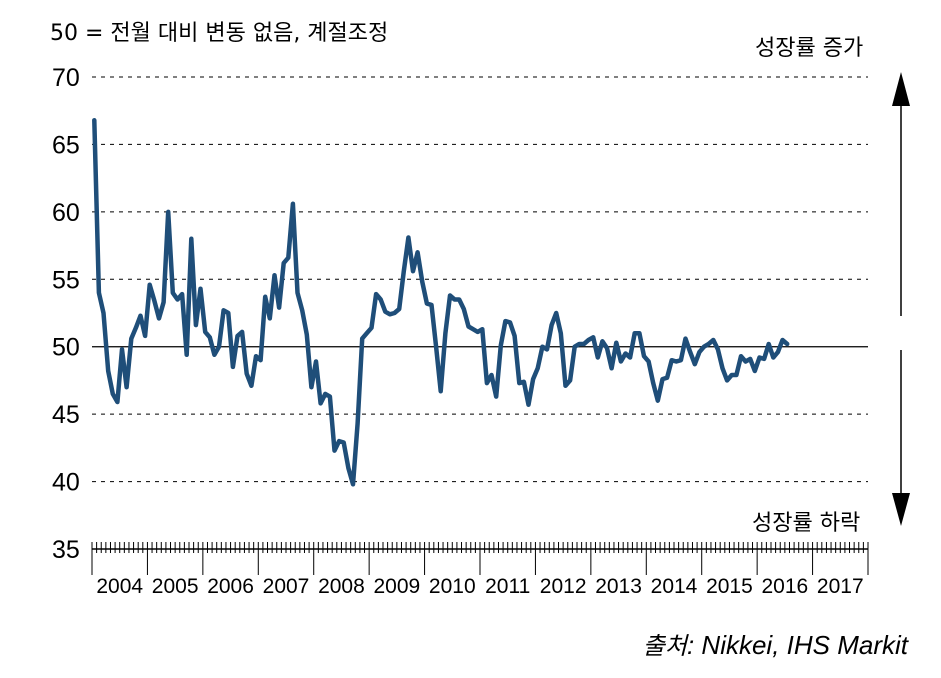 This screenshot has height=678, width=941. Describe the element at coordinates (666, 646) in the screenshot. I see `source-prefix: 출처` at that location.